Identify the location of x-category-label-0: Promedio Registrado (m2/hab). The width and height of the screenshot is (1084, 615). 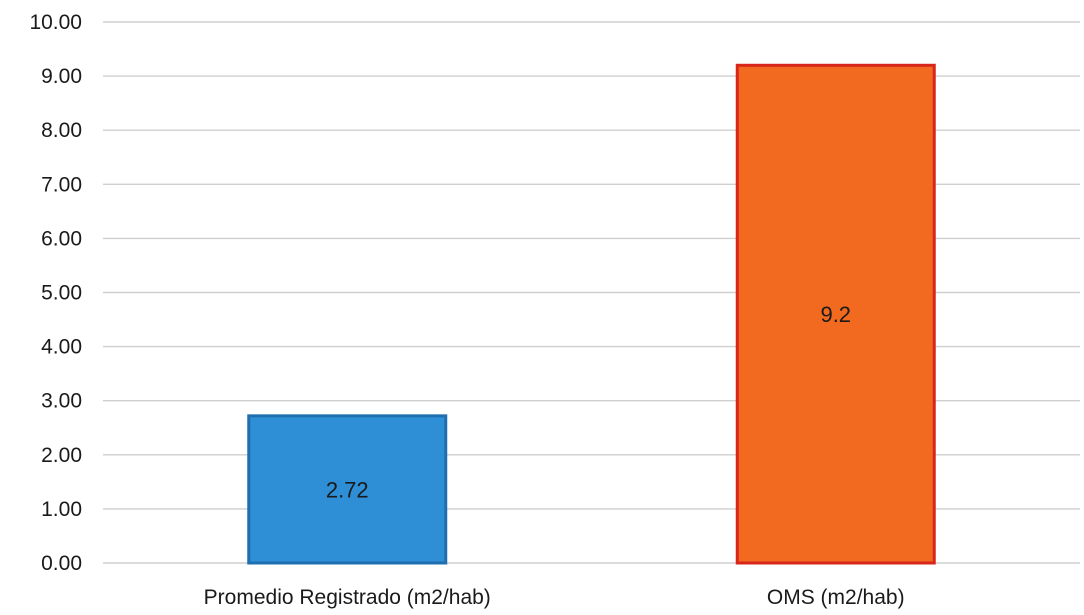
(347, 597).